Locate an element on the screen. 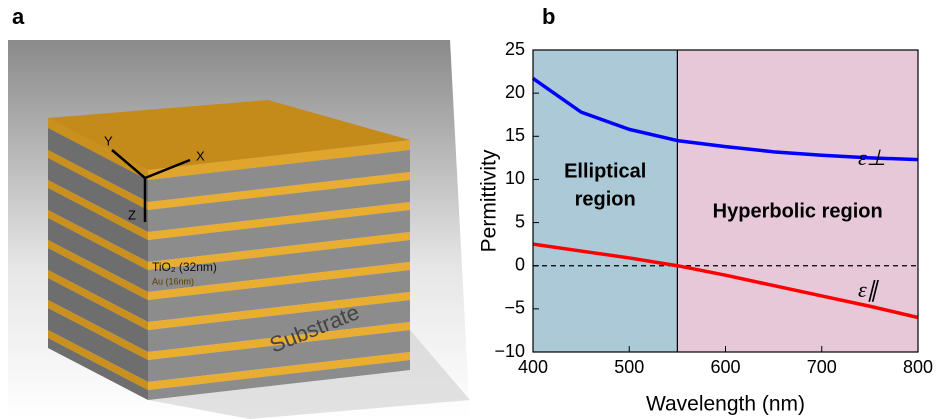 The image size is (941, 419). region is located at coordinates (605, 201).